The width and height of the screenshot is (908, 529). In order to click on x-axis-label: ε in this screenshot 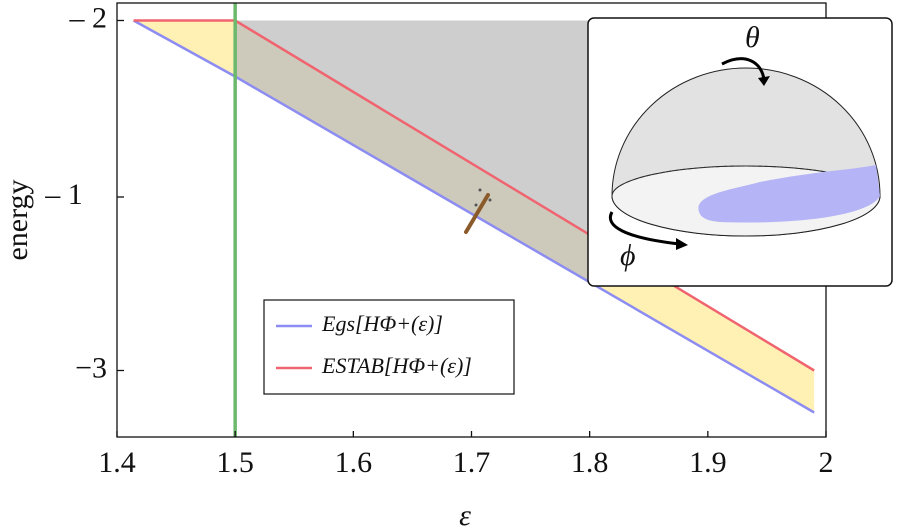, I will do `click(465, 514)`.